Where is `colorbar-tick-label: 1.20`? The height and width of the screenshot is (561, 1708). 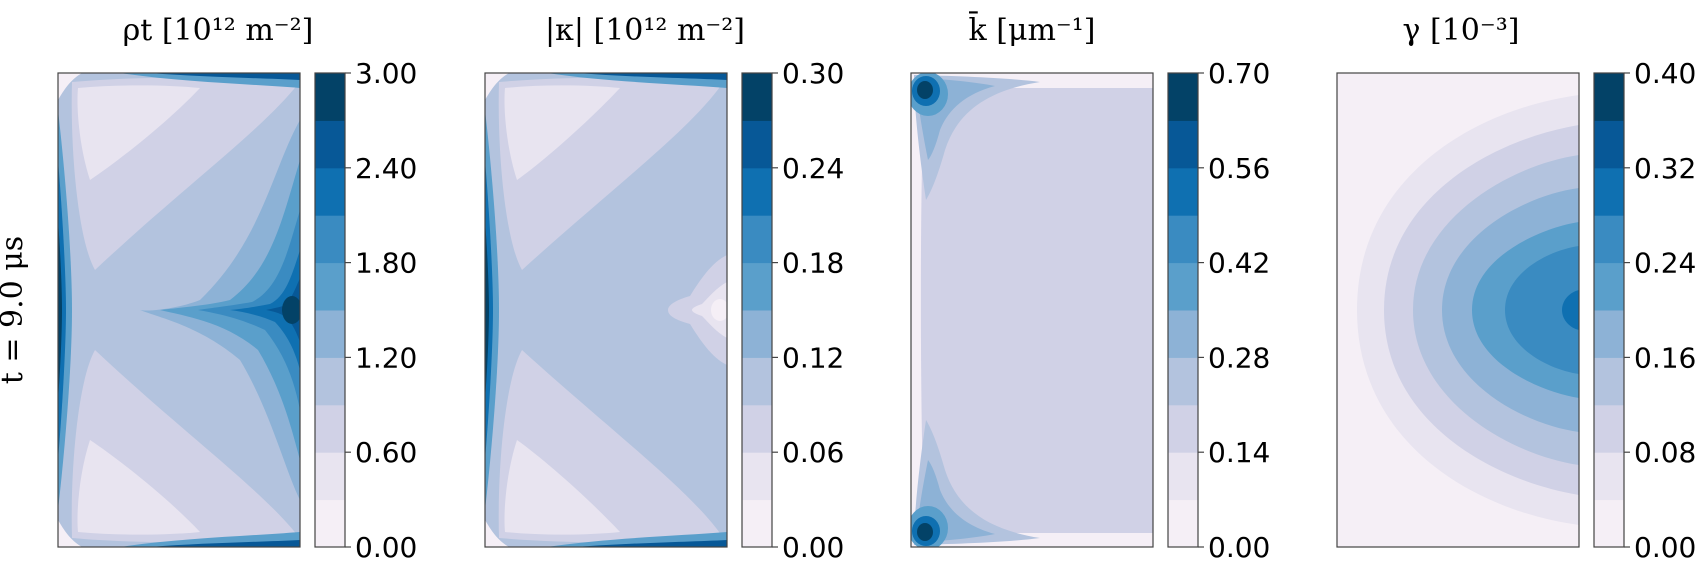 colorbar-tick-label: 1.20 is located at coordinates (386, 357).